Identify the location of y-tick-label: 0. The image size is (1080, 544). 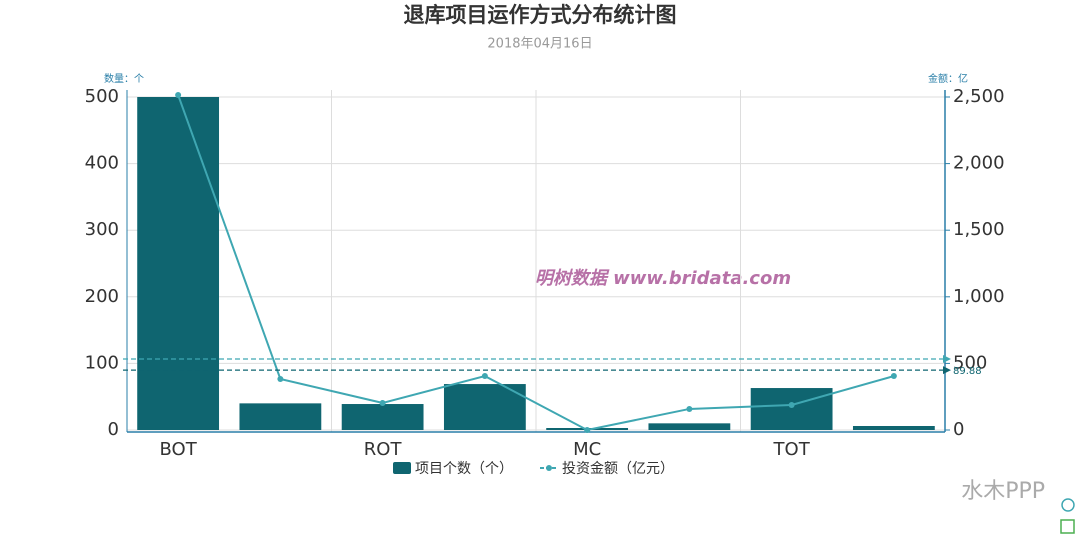
(113, 429).